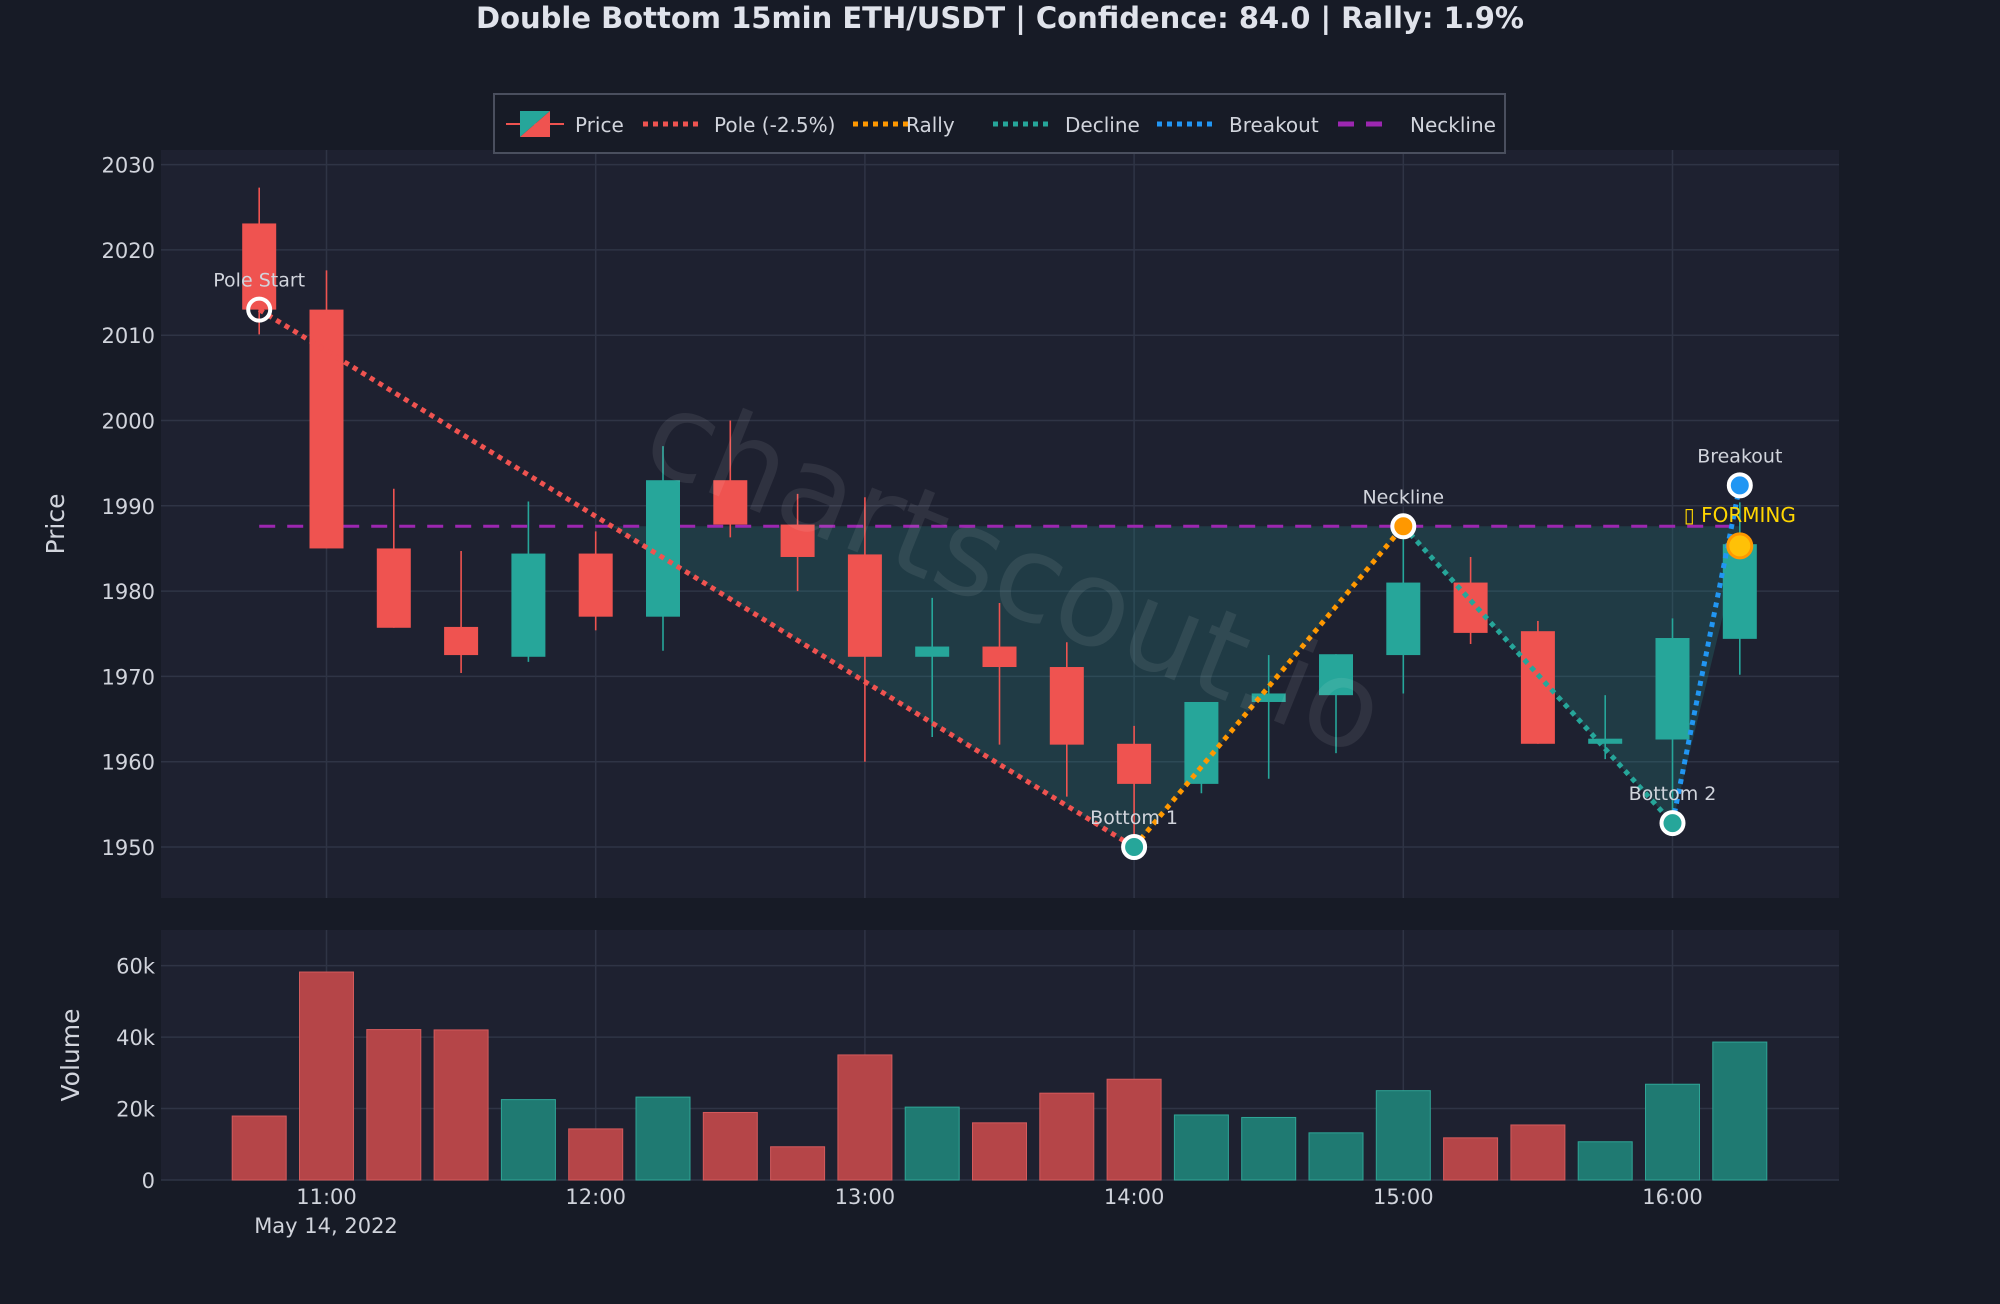  Describe the element at coordinates (128, 166) in the screenshot. I see `price-tick-label: 2030` at that location.